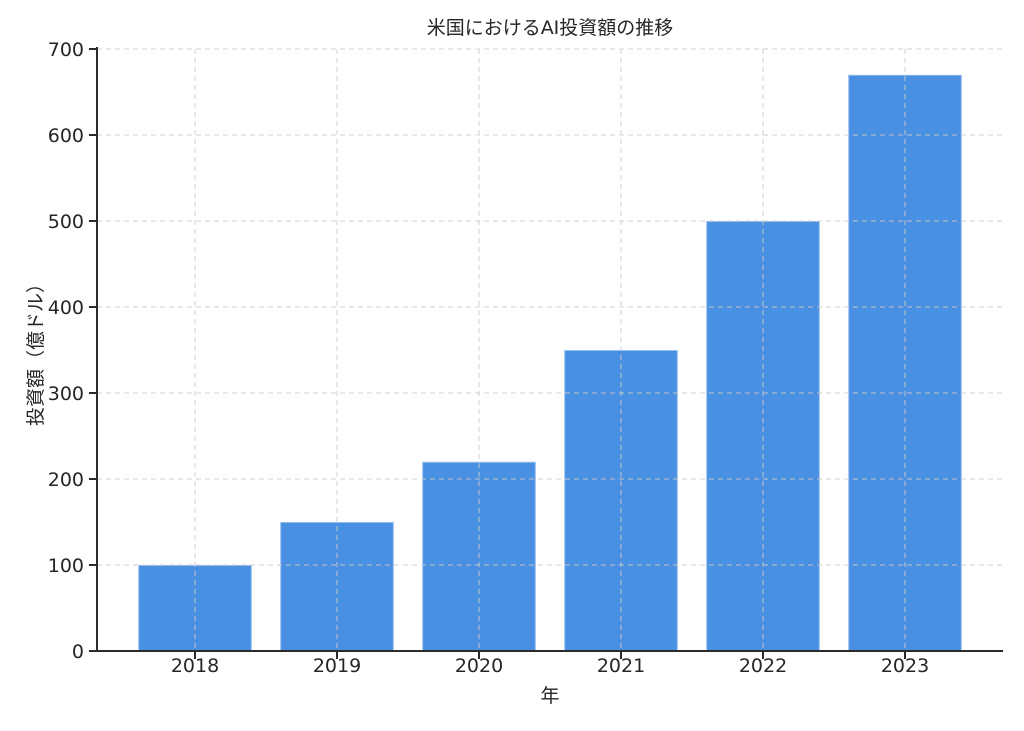 This screenshot has height=731, width=1024. Describe the element at coordinates (479, 666) in the screenshot. I see `x-tick-label-2020: 2020` at that location.